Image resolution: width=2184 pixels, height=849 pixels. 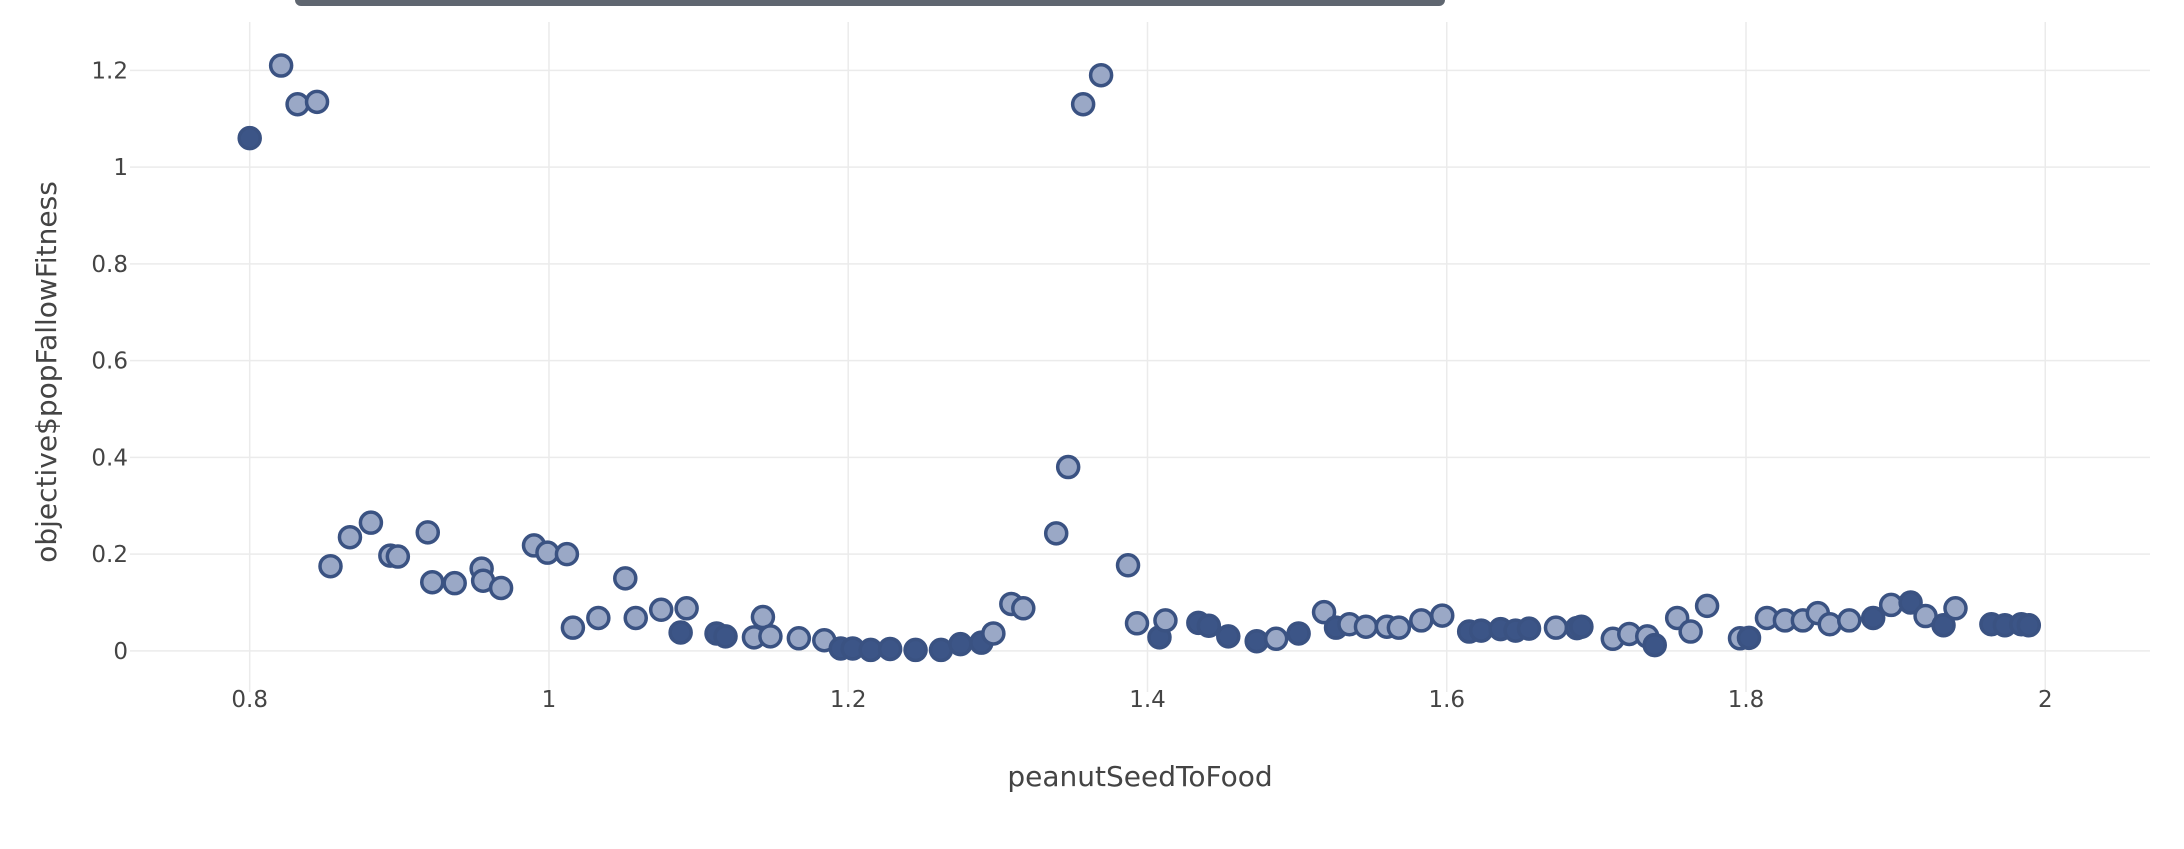 I want to click on y-tick-label: 0, so click(x=120, y=652).